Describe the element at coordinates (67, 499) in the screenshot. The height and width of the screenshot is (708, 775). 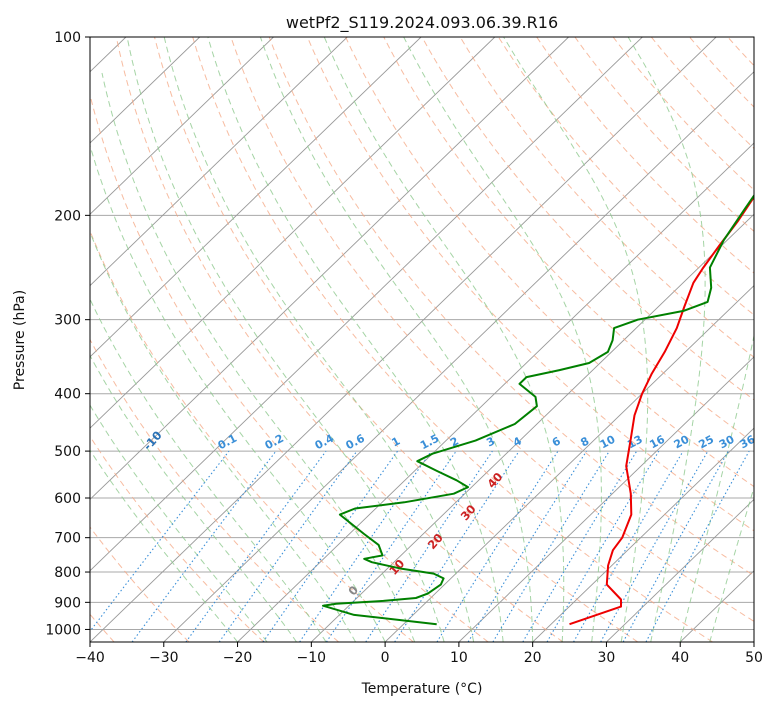
I see `y-tick-label: 600` at that location.